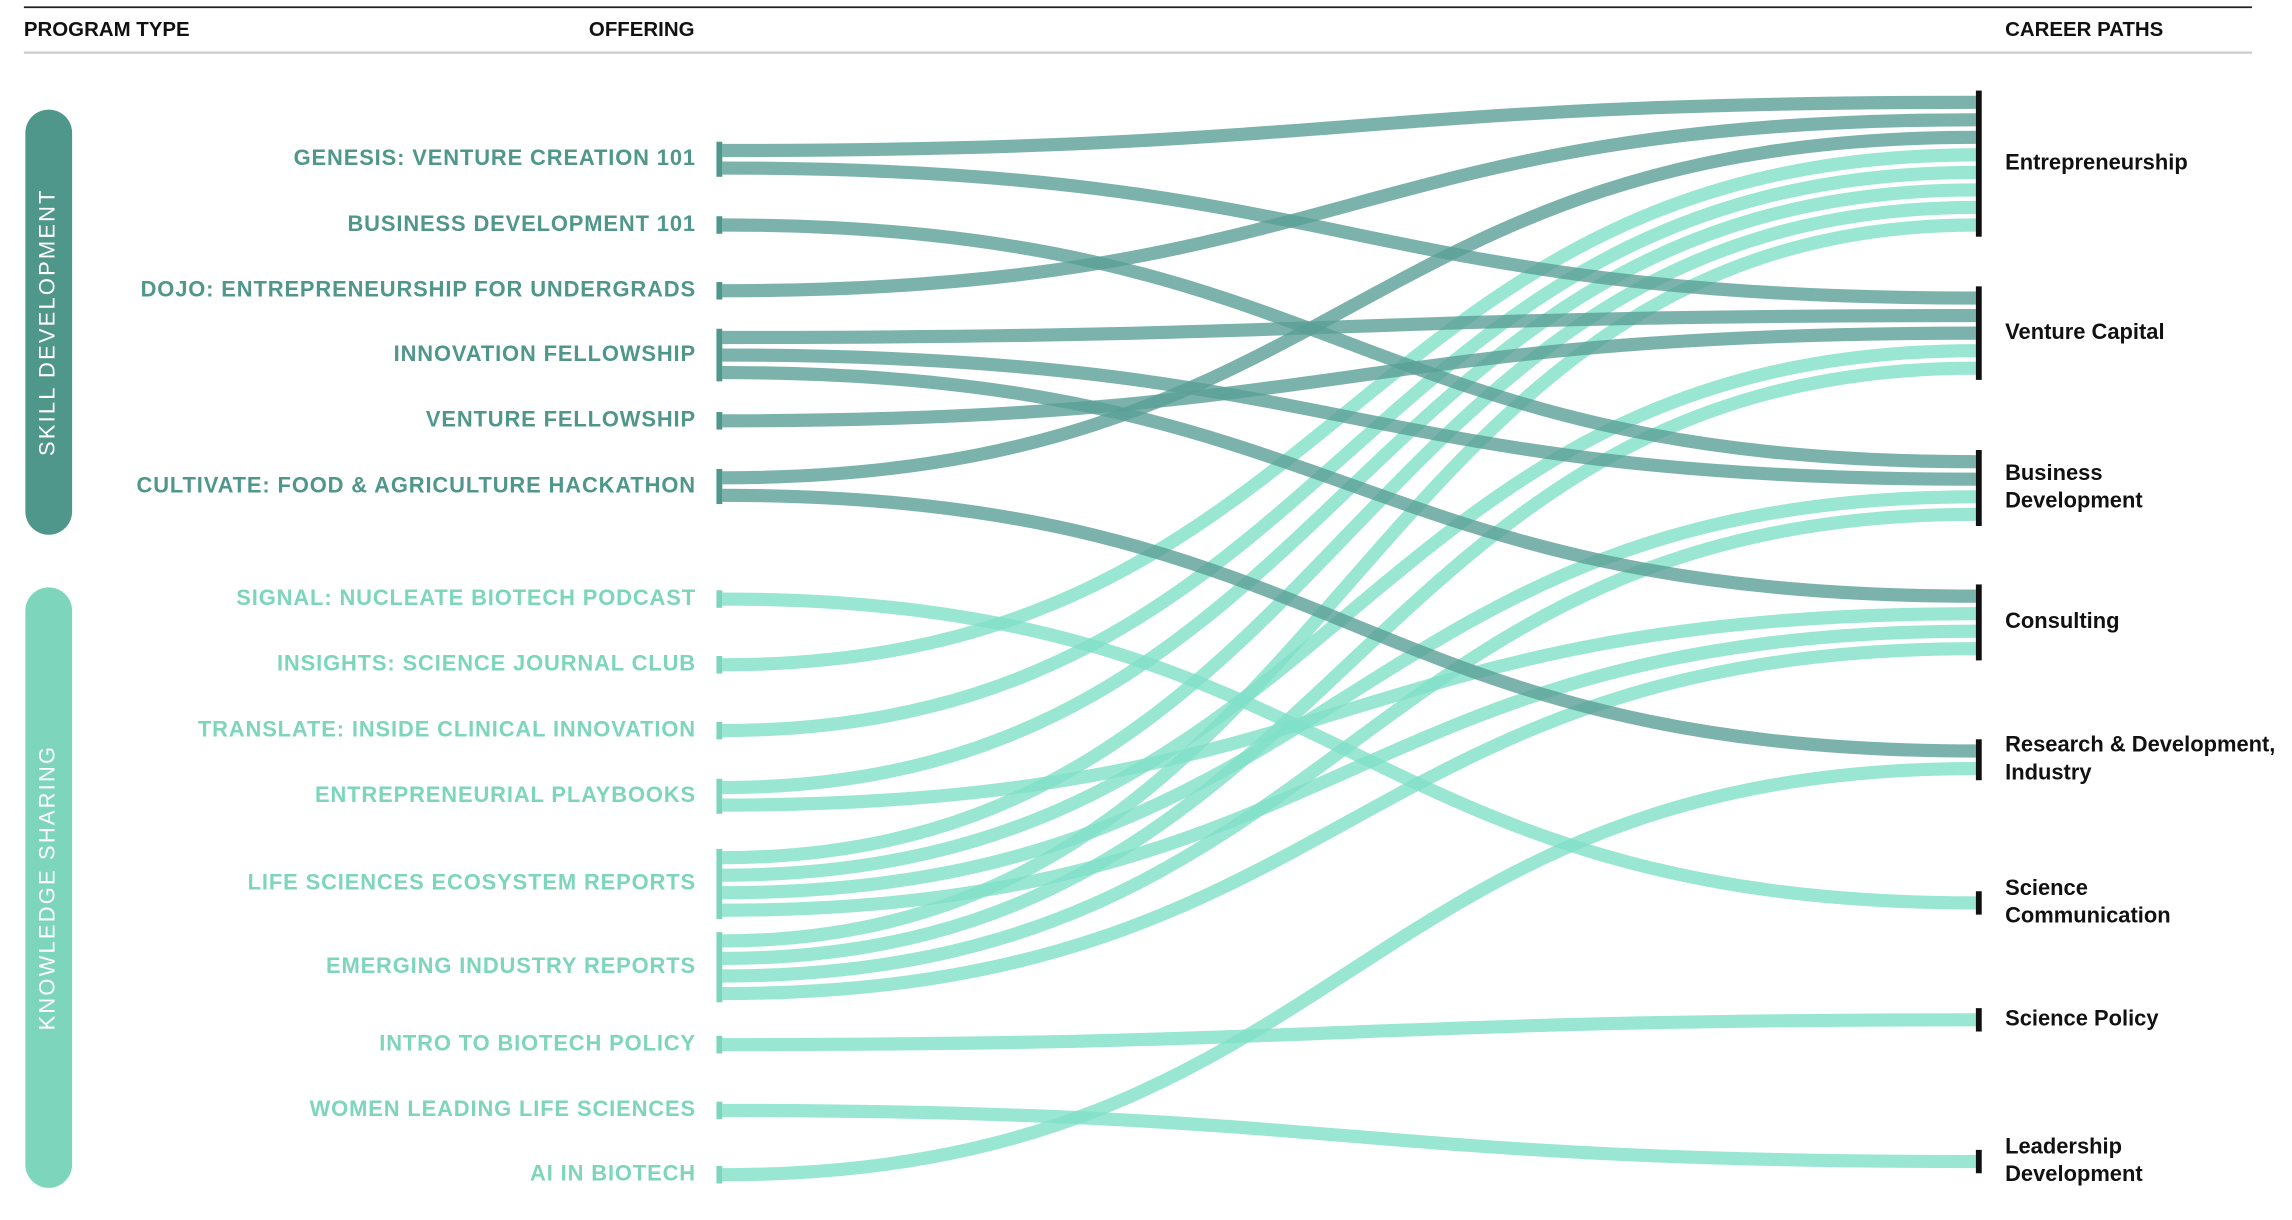  Describe the element at coordinates (545, 353) in the screenshot. I see `offering-label: INNOVATION FELLOWSHIP` at that location.